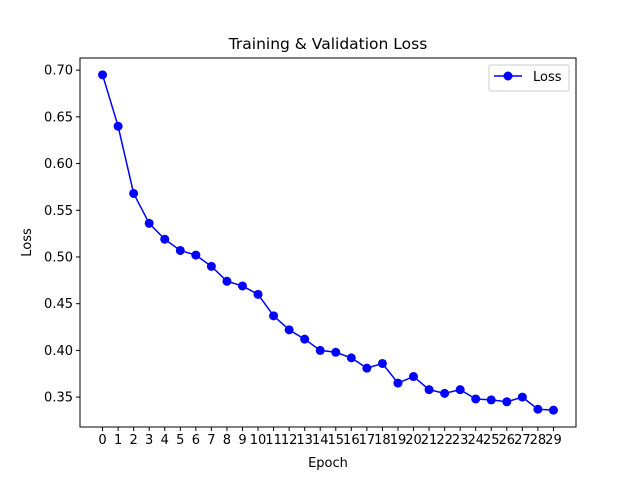  What do you see at coordinates (320, 440) in the screenshot?
I see `x-tick-label: 14` at bounding box center [320, 440].